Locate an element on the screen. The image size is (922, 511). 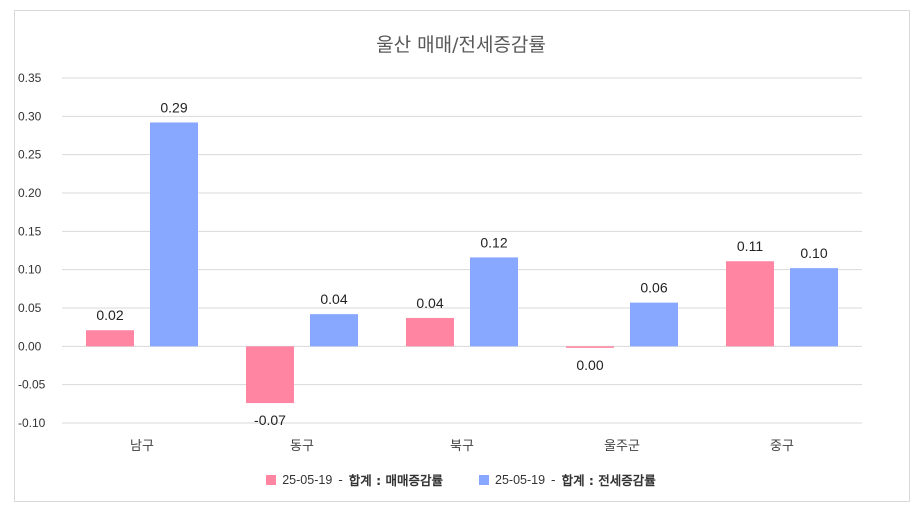
legend-item-sale: 25-05-19 - 합계 : 매매증감률 is located at coordinates (354, 479).